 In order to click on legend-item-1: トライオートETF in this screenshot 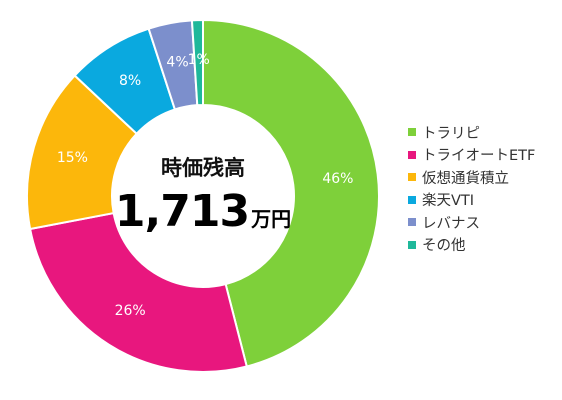, I will do `click(471, 155)`.